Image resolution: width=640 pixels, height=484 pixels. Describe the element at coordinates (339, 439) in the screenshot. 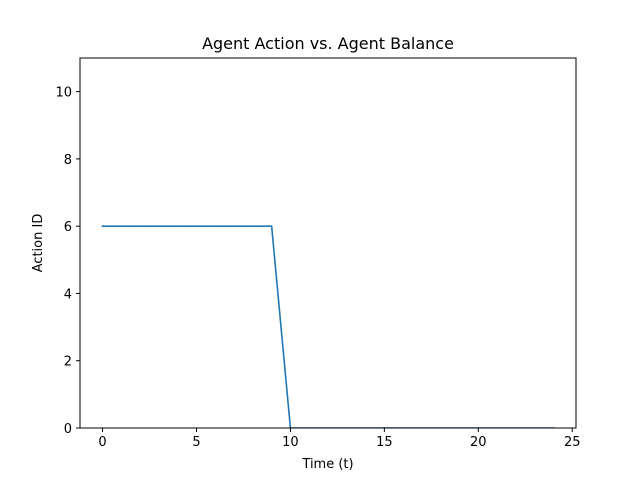

I see `x-axis: 0 5 10 15 20 25` at that location.